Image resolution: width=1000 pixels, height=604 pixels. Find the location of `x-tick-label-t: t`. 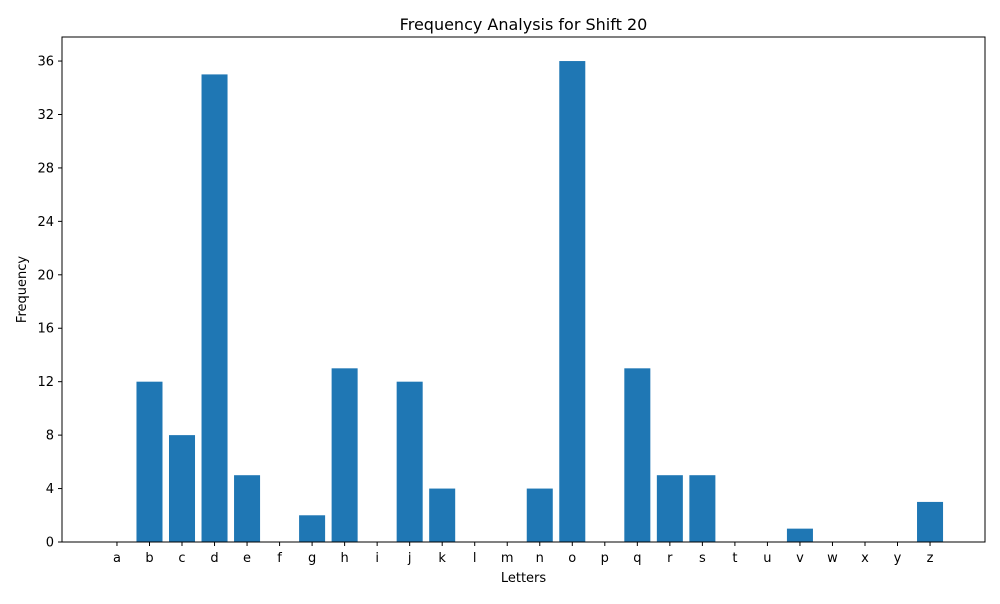

x-tick-label-t: t is located at coordinates (734, 558).